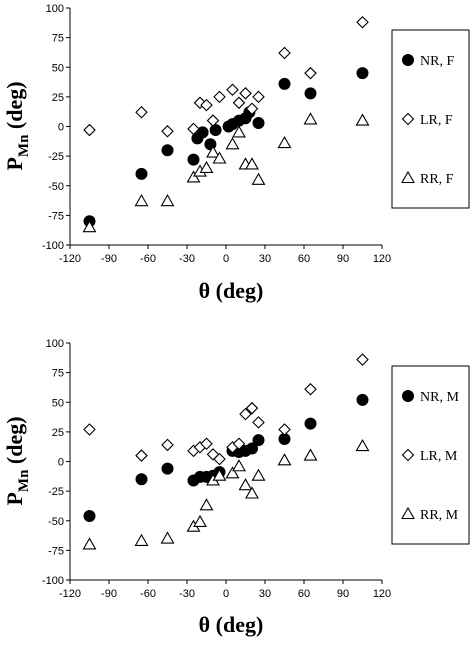 The image size is (474, 646). I want to click on x-tick-label: 30, so click(265, 259).